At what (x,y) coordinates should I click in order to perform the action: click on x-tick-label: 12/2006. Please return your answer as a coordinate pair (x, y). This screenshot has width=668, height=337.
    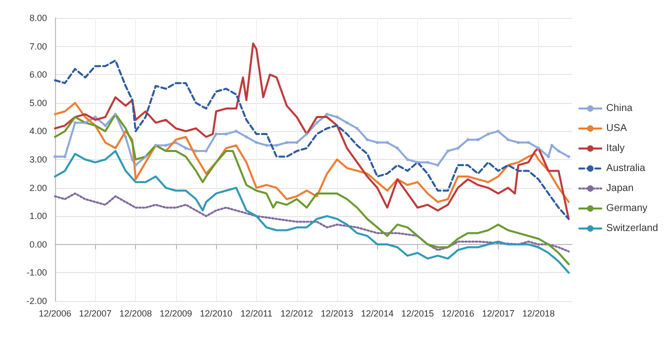
    Looking at the image, I should click on (55, 313).